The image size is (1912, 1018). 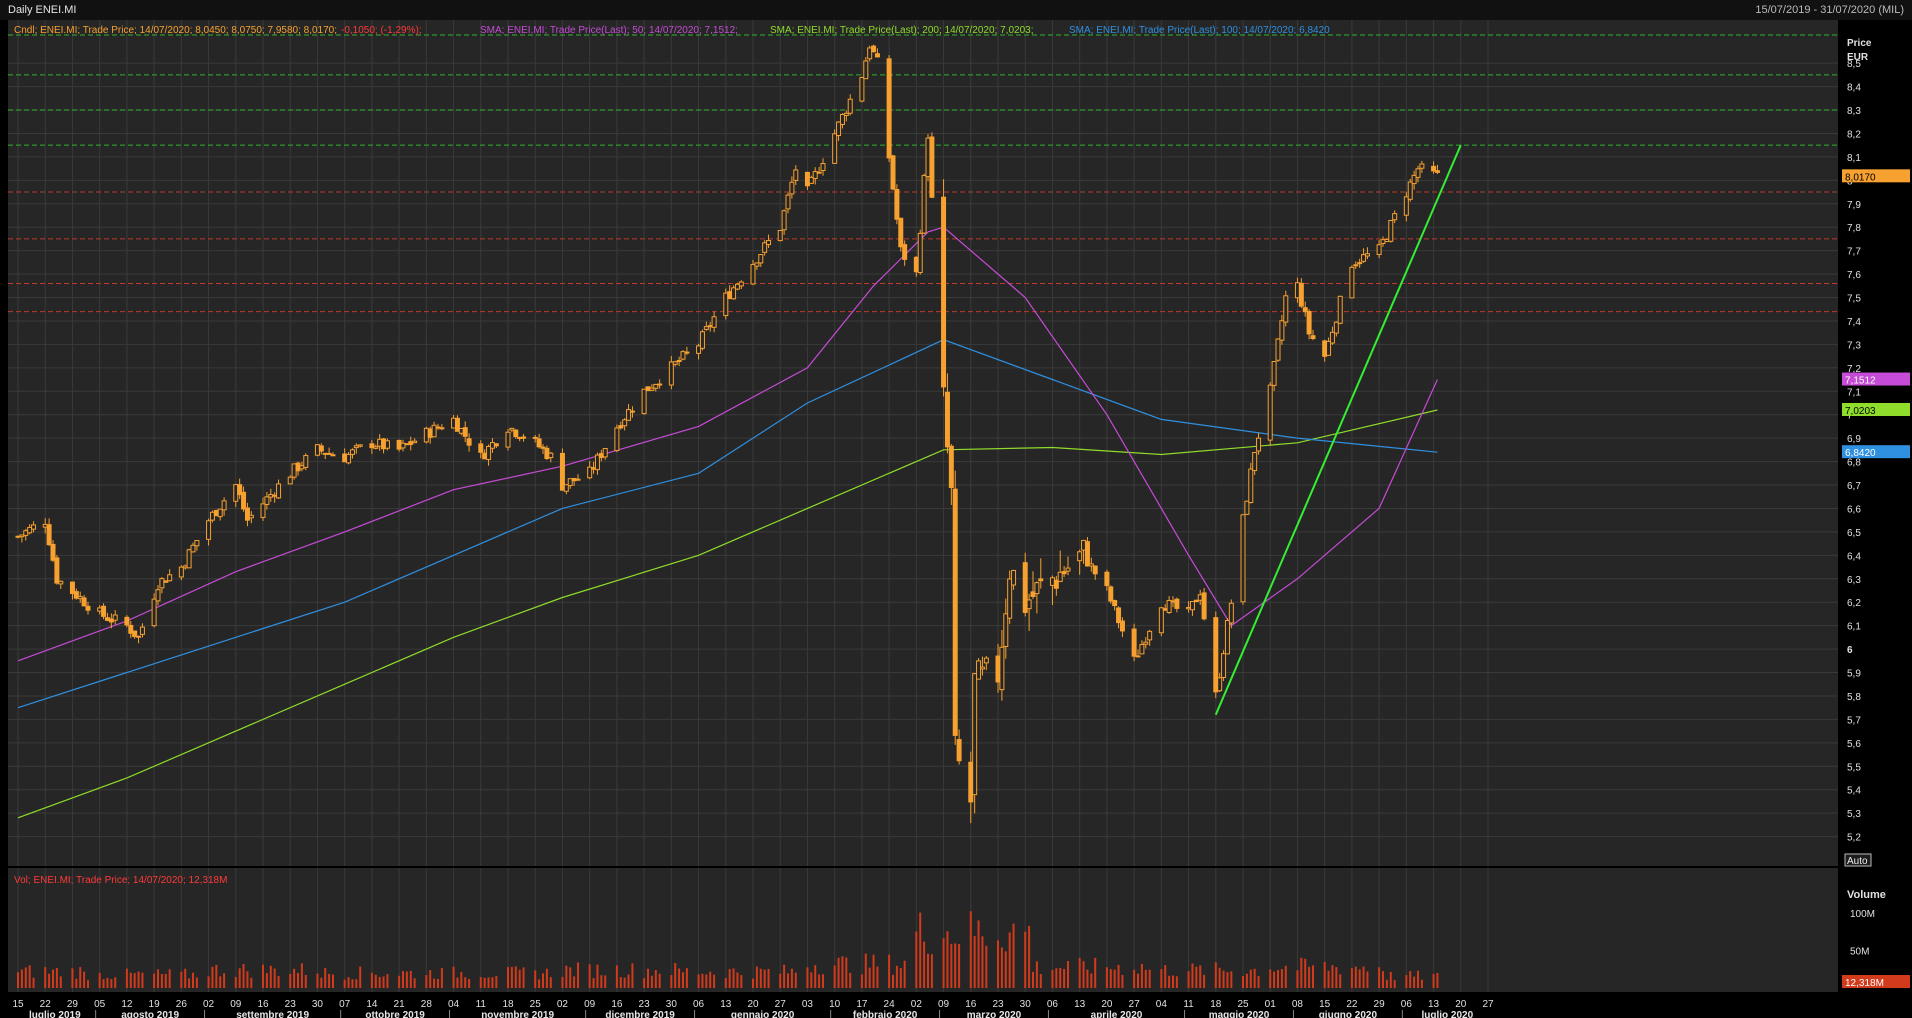 What do you see at coordinates (18, 1004) in the screenshot?
I see `day-tick-label: 15` at bounding box center [18, 1004].